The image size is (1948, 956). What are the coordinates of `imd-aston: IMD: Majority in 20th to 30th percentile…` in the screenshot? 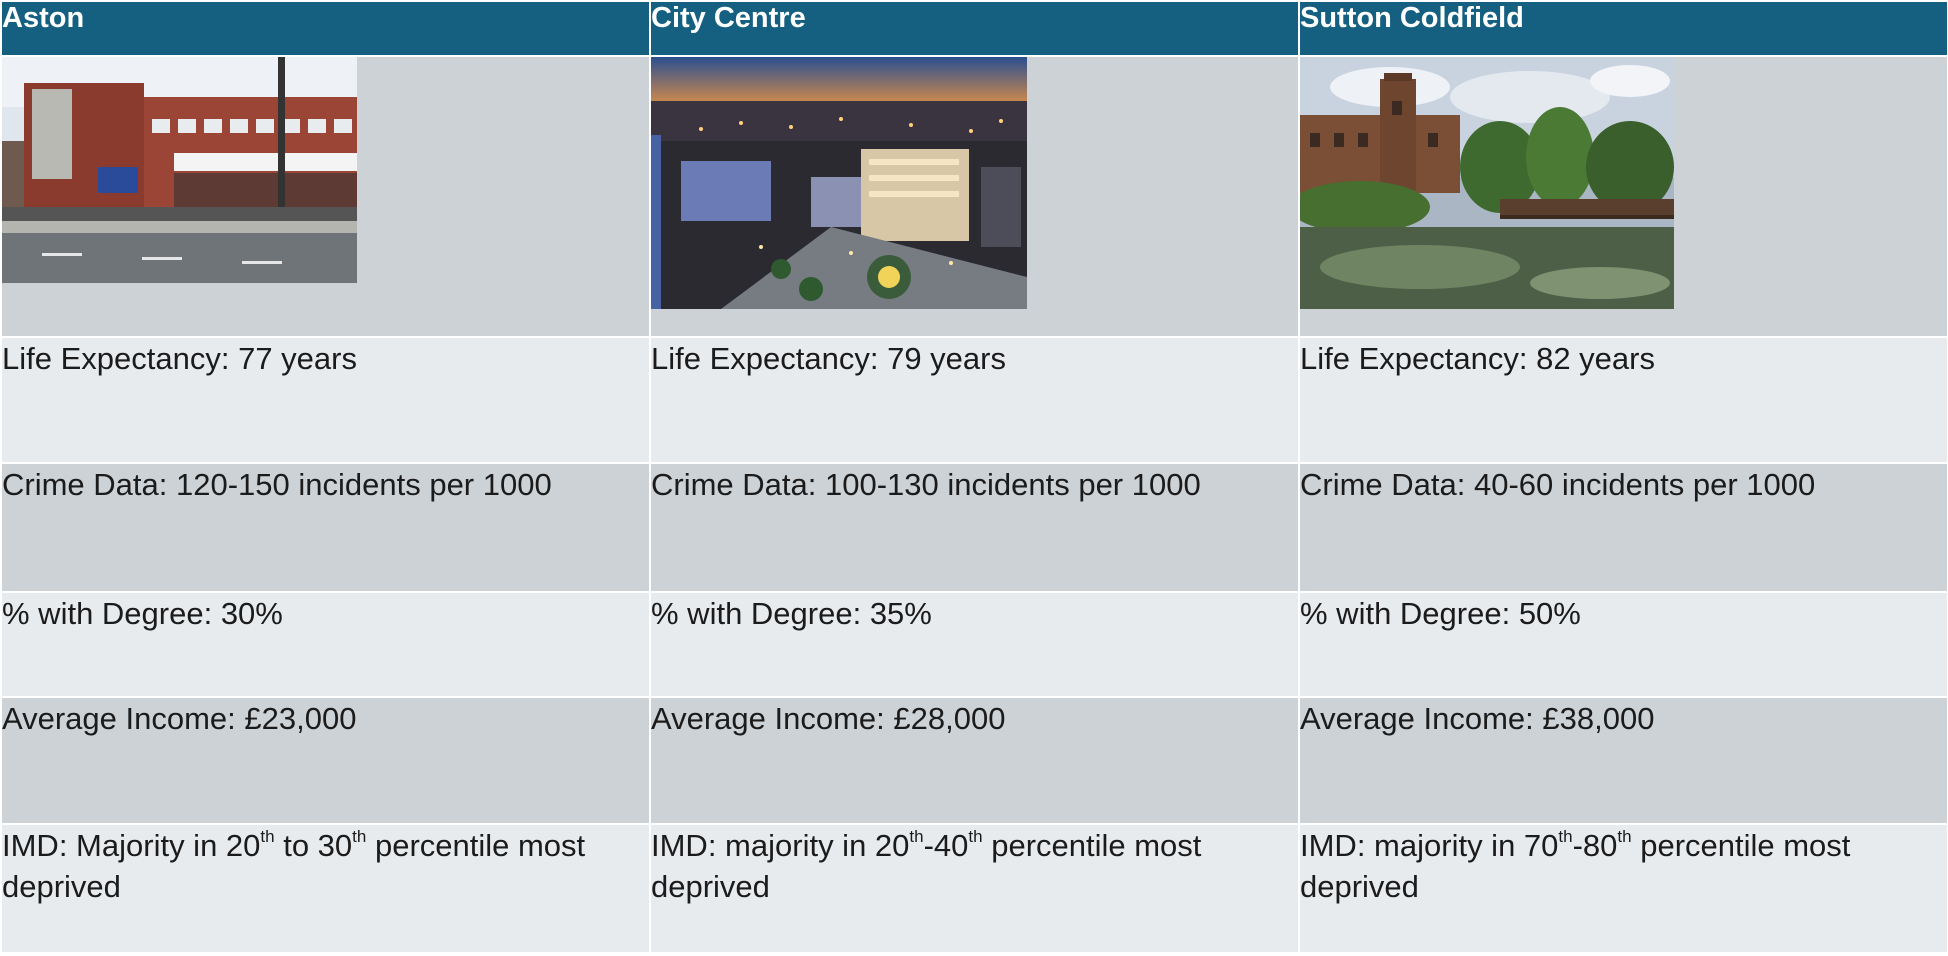 It's located at (325, 888).